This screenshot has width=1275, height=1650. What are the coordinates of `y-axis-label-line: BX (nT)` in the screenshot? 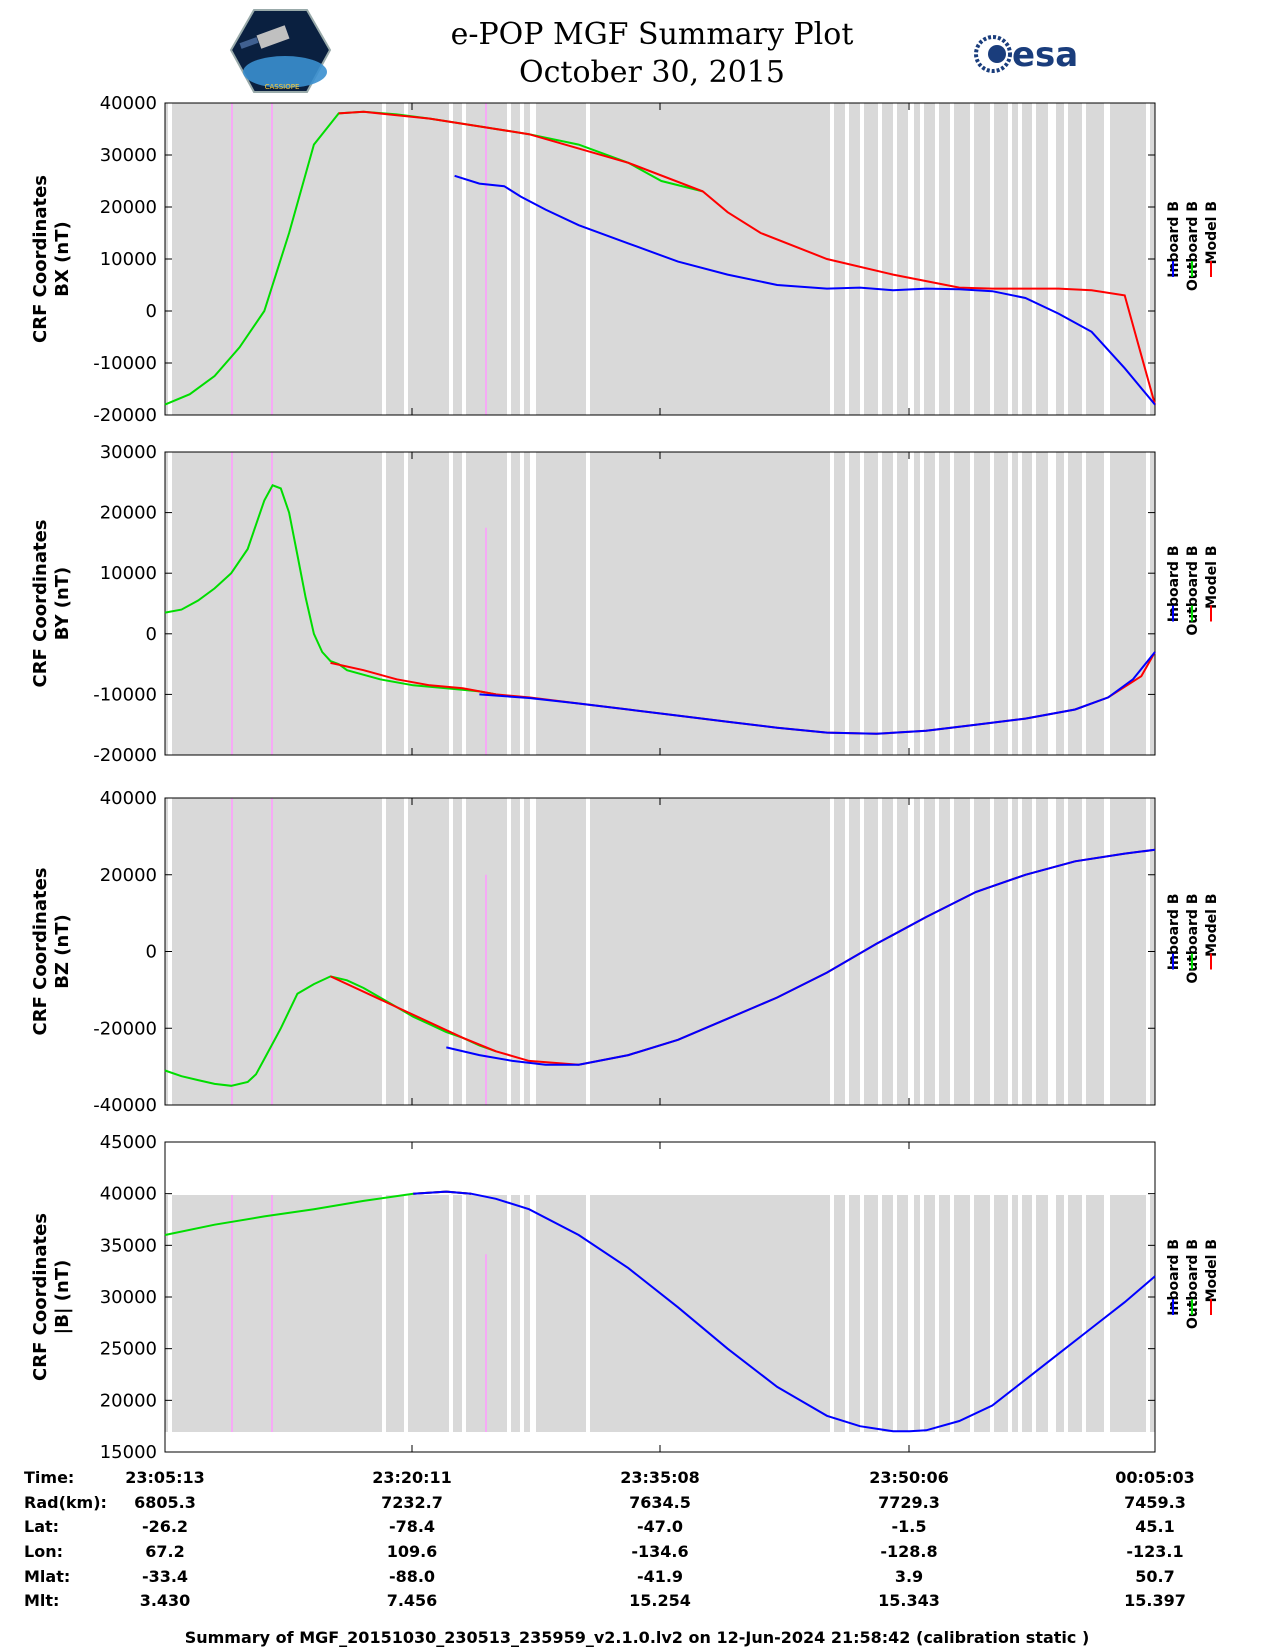 It's located at (62, 258).